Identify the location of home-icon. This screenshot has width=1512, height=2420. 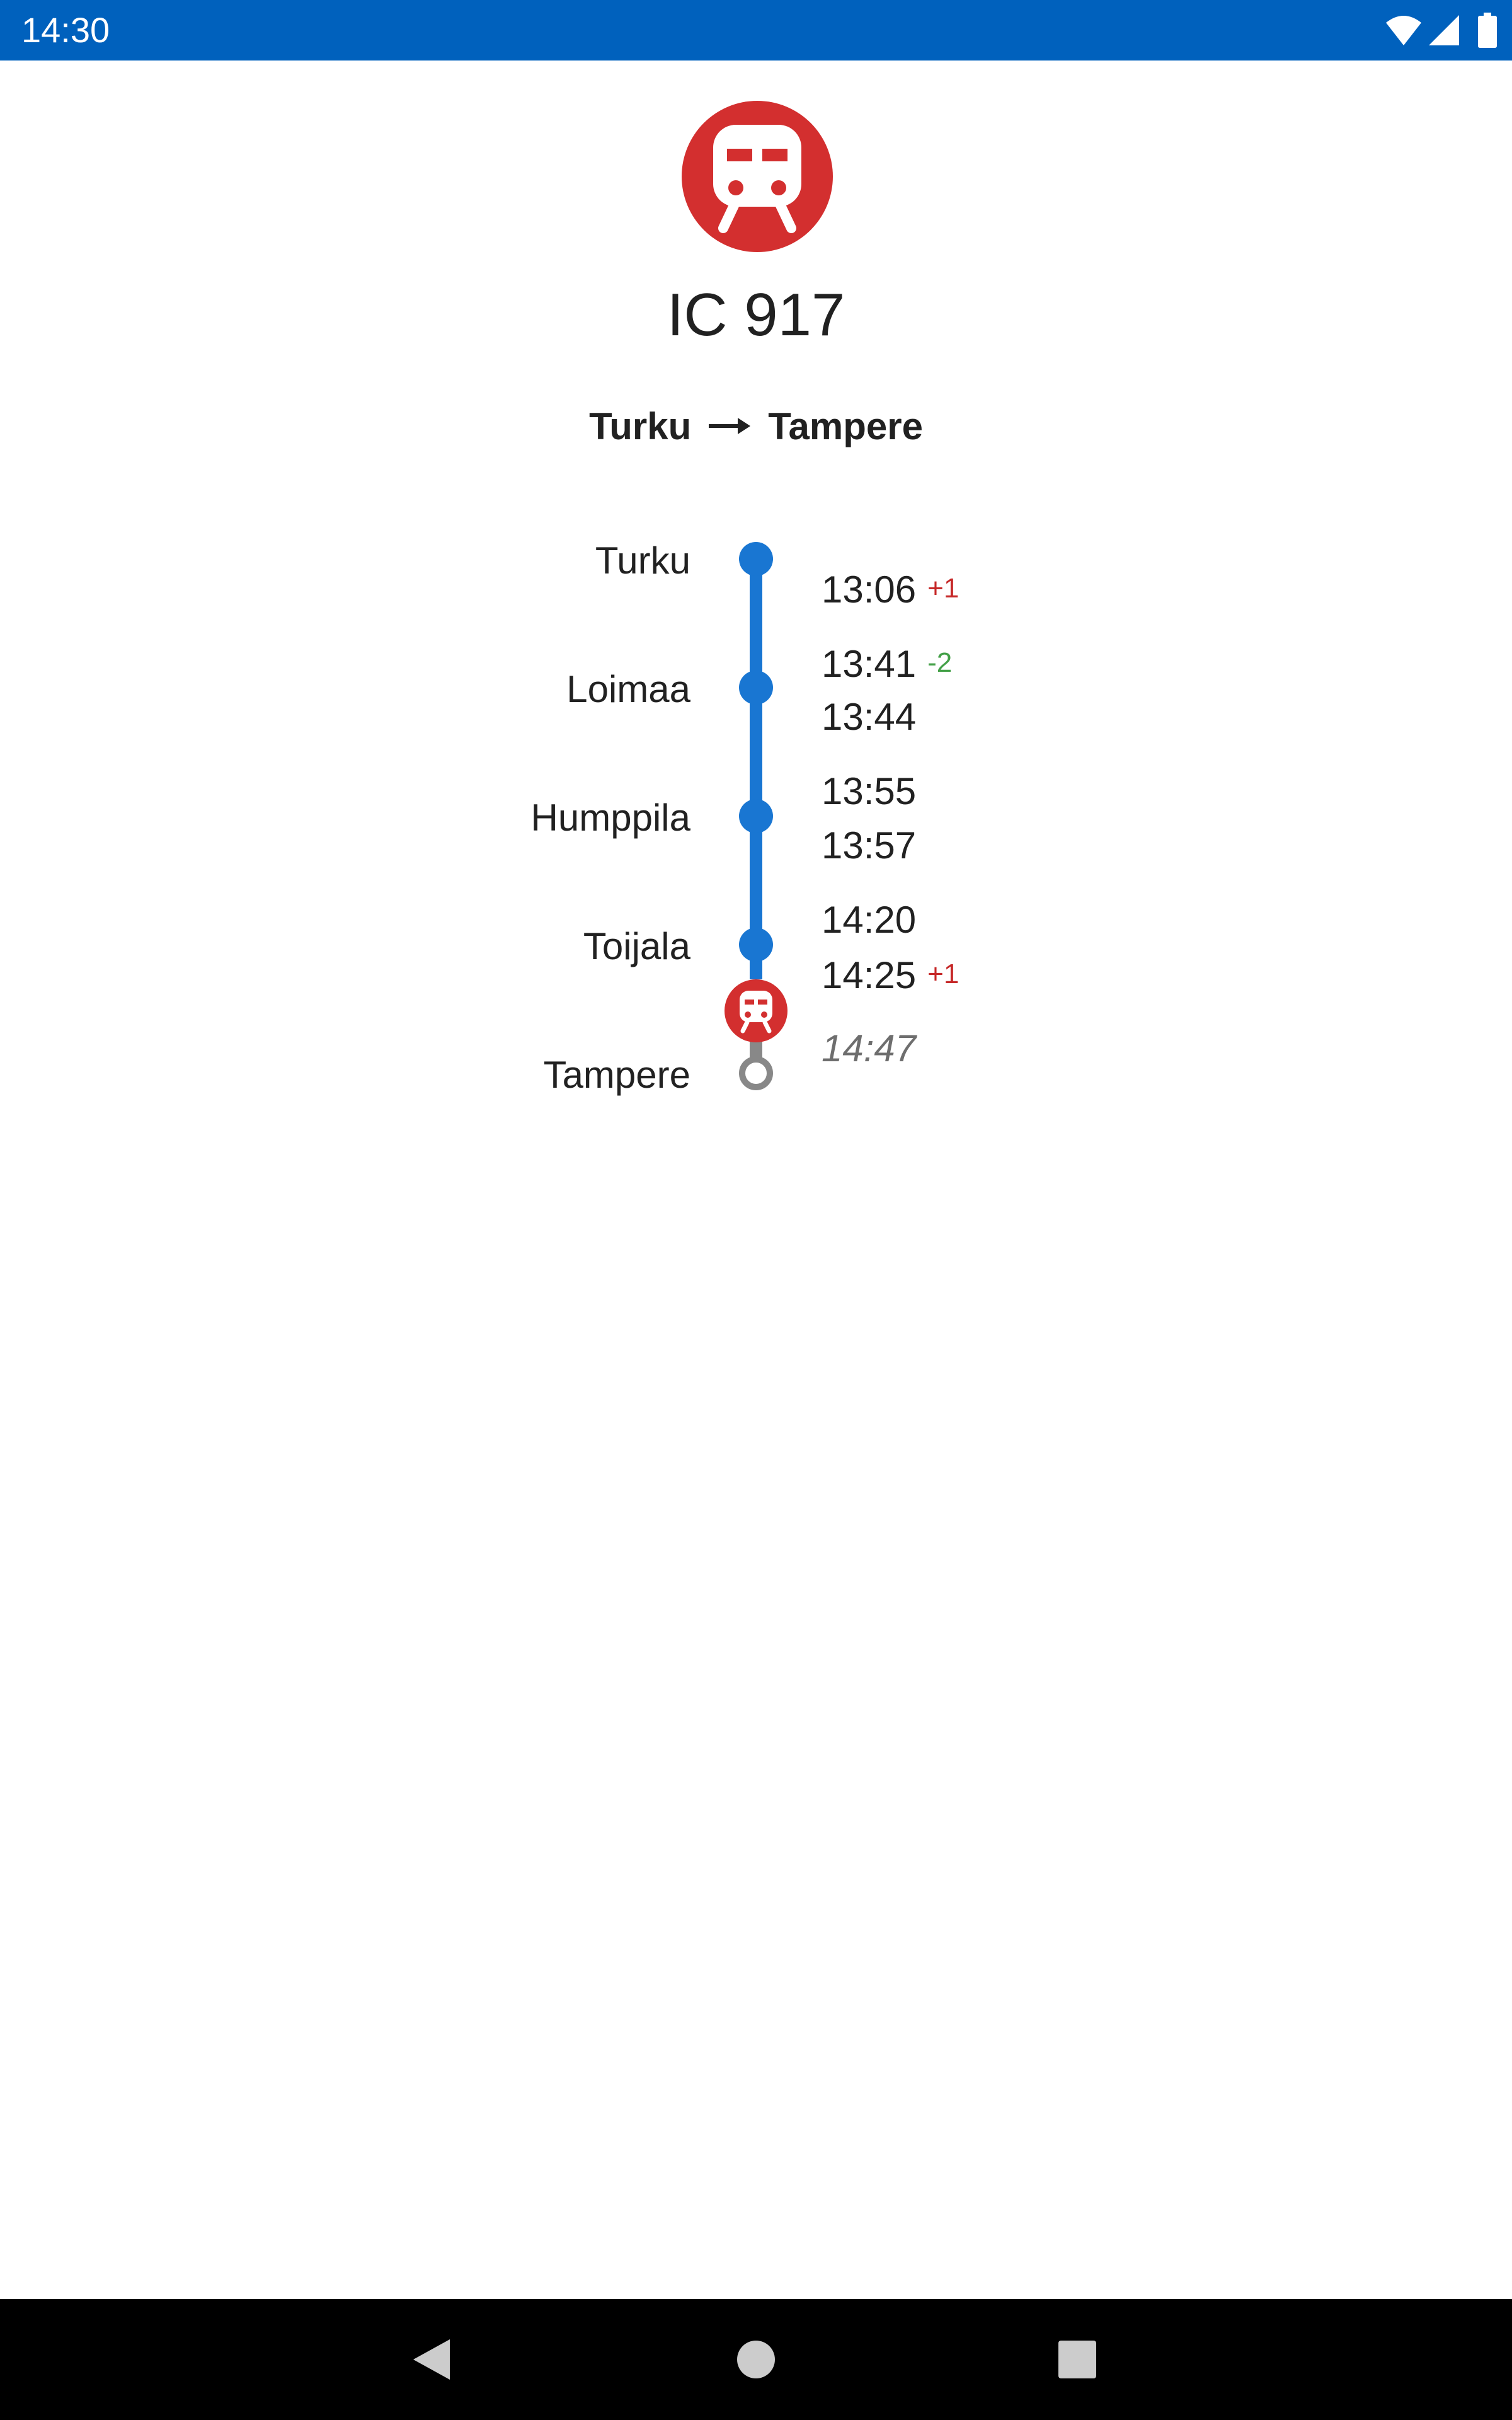
(756, 2359).